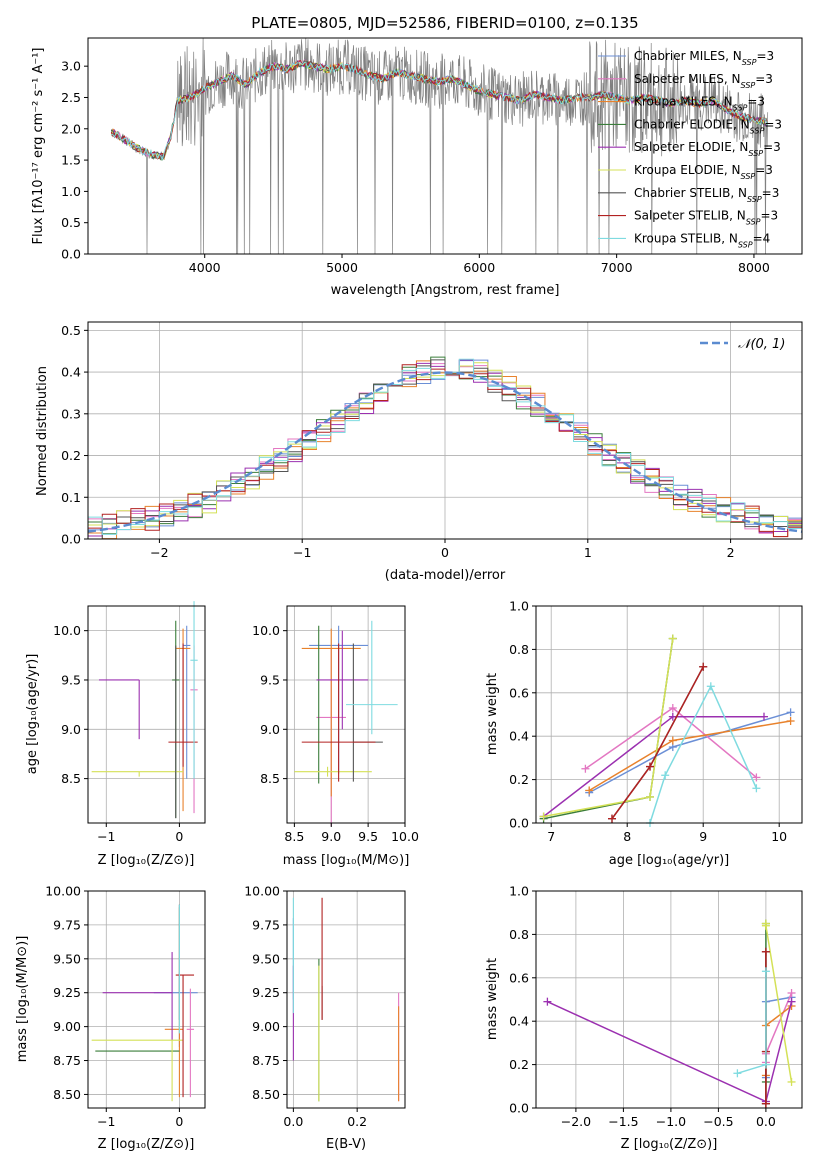  I want to click on y-tick-label: 9.00, so click(67, 1026).